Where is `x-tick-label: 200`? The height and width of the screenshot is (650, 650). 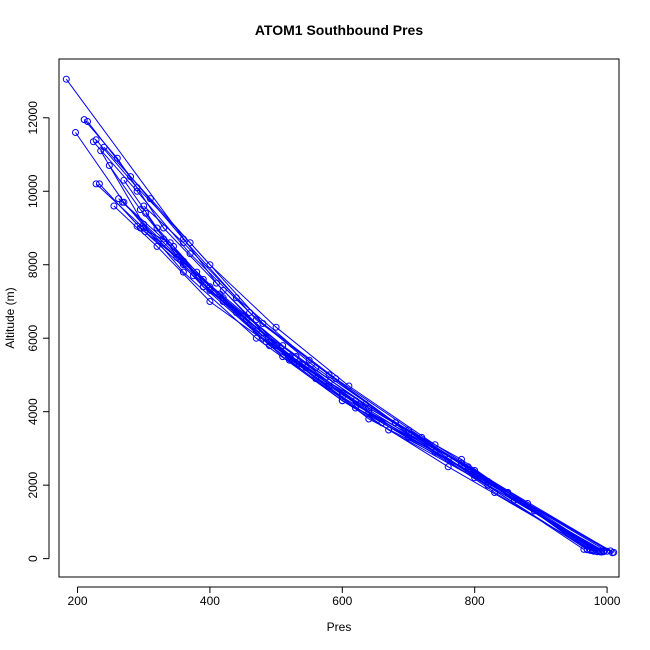 x-tick-label: 200 is located at coordinates (78, 601).